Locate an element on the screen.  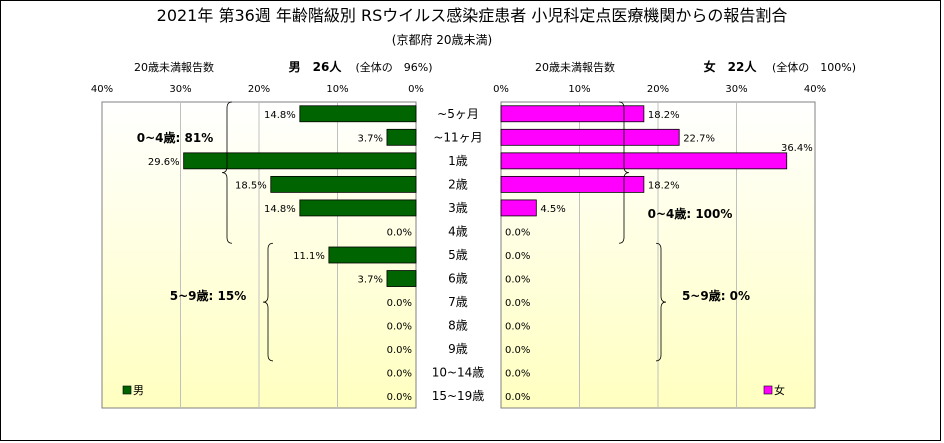
female-group-label-5-9: 5~9歳: 0% is located at coordinates (716, 295).